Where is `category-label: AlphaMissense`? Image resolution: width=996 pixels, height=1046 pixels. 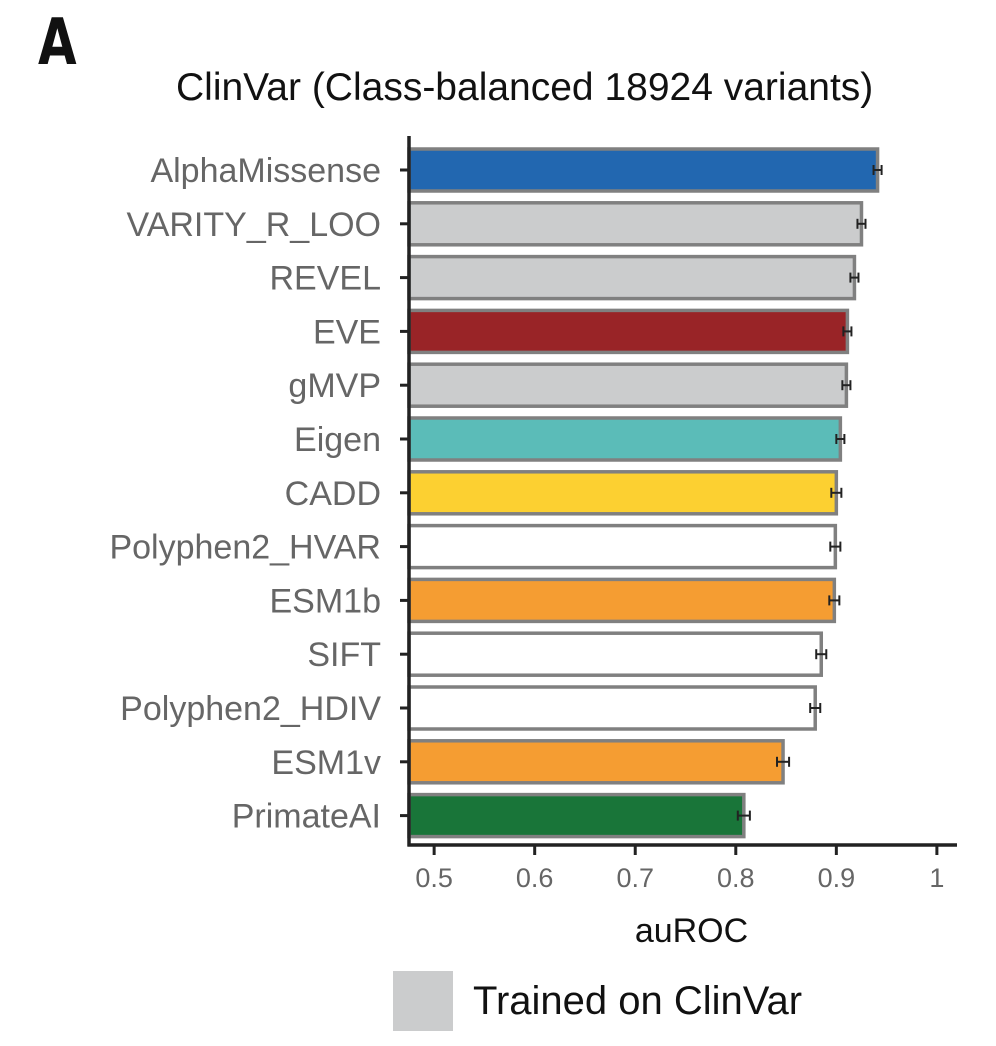
category-label: AlphaMissense is located at coordinates (265, 171).